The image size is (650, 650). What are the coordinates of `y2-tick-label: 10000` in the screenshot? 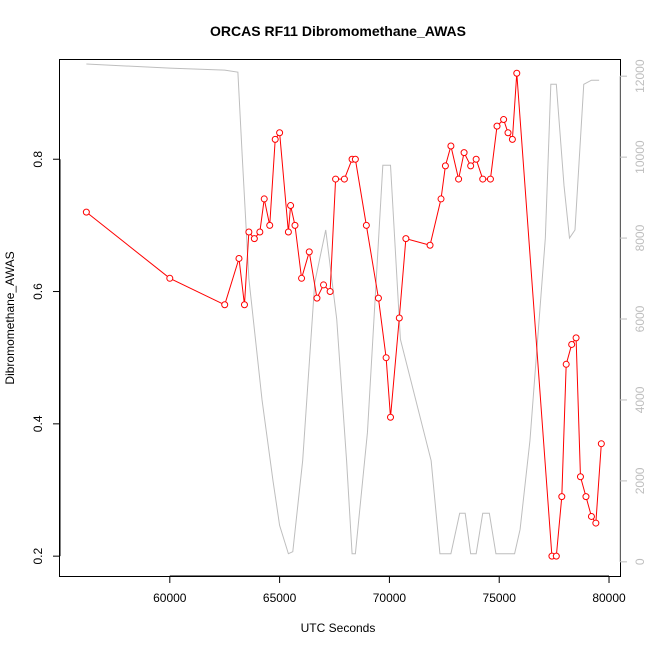 It's located at (640, 157).